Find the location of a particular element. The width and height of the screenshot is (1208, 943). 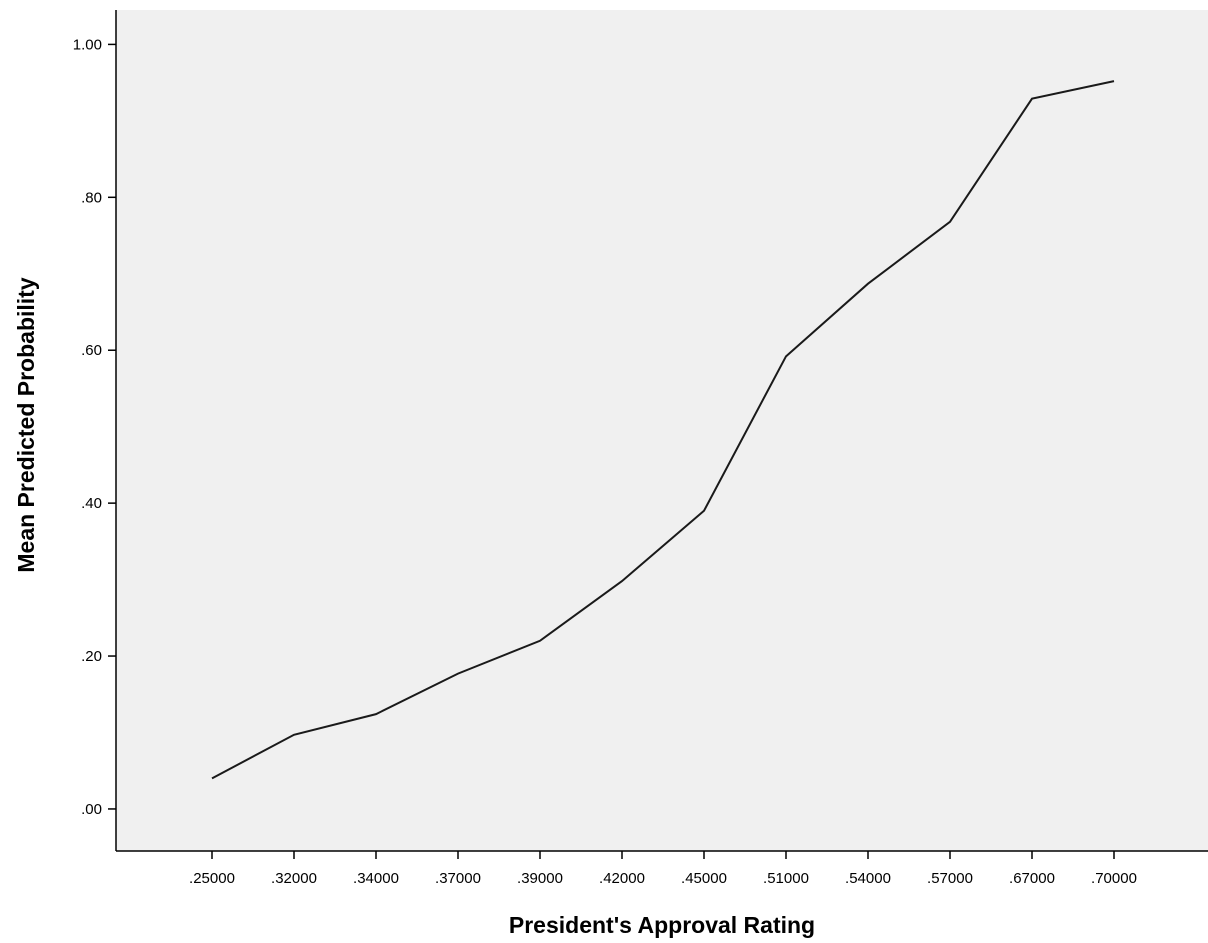

x-tick-label: .54000 is located at coordinates (868, 878).